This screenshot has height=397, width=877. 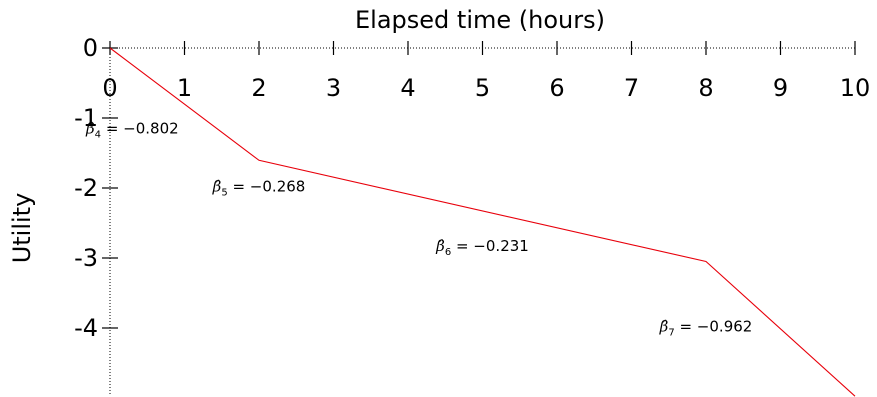 What do you see at coordinates (22, 228) in the screenshot?
I see `y-axis-label: Utility` at bounding box center [22, 228].